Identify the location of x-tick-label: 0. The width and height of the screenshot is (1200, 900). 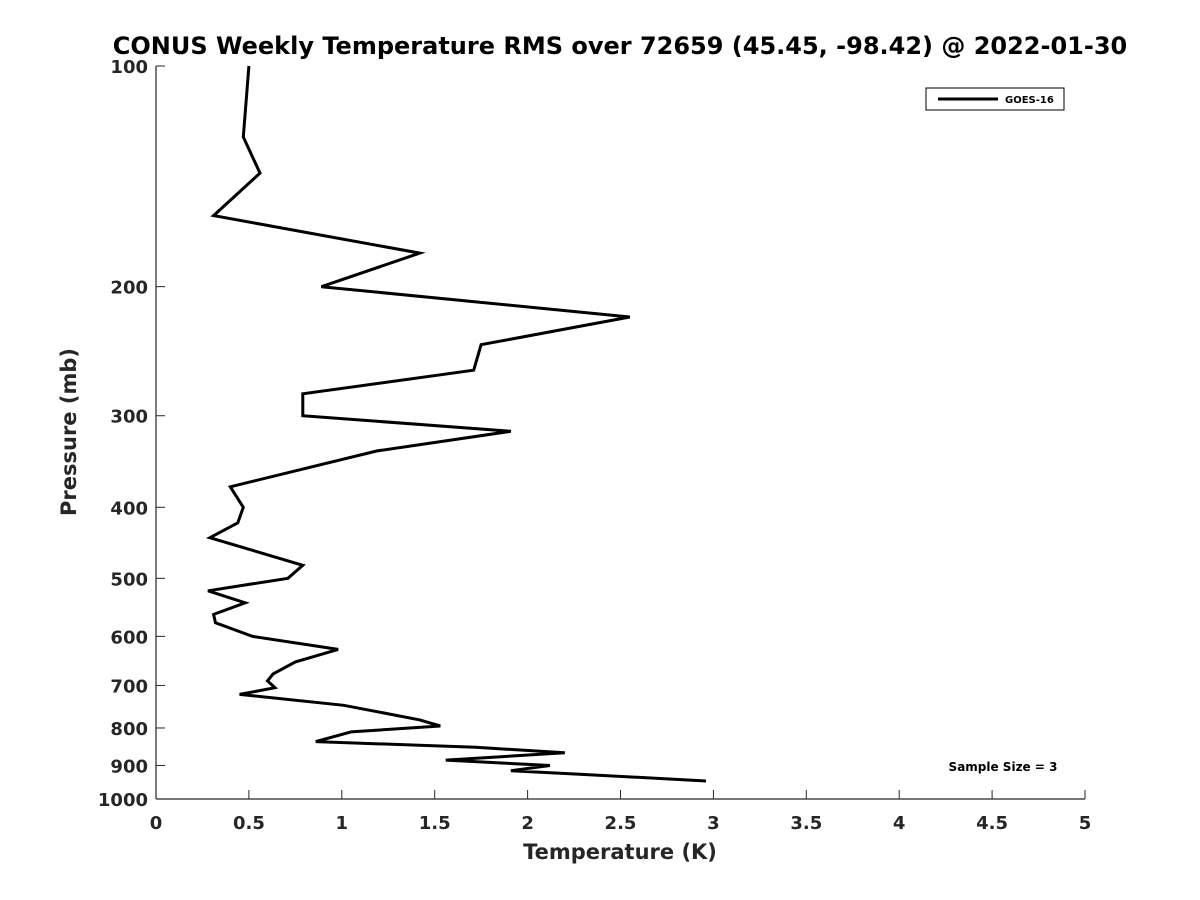
(156, 823).